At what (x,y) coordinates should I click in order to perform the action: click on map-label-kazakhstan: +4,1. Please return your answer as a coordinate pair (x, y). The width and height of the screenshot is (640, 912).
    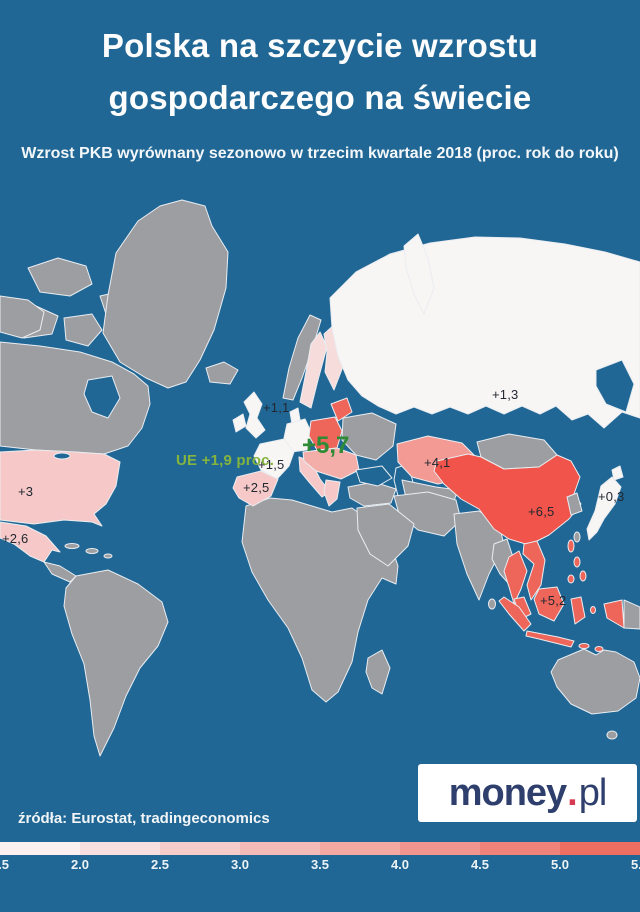
    Looking at the image, I should click on (437, 462).